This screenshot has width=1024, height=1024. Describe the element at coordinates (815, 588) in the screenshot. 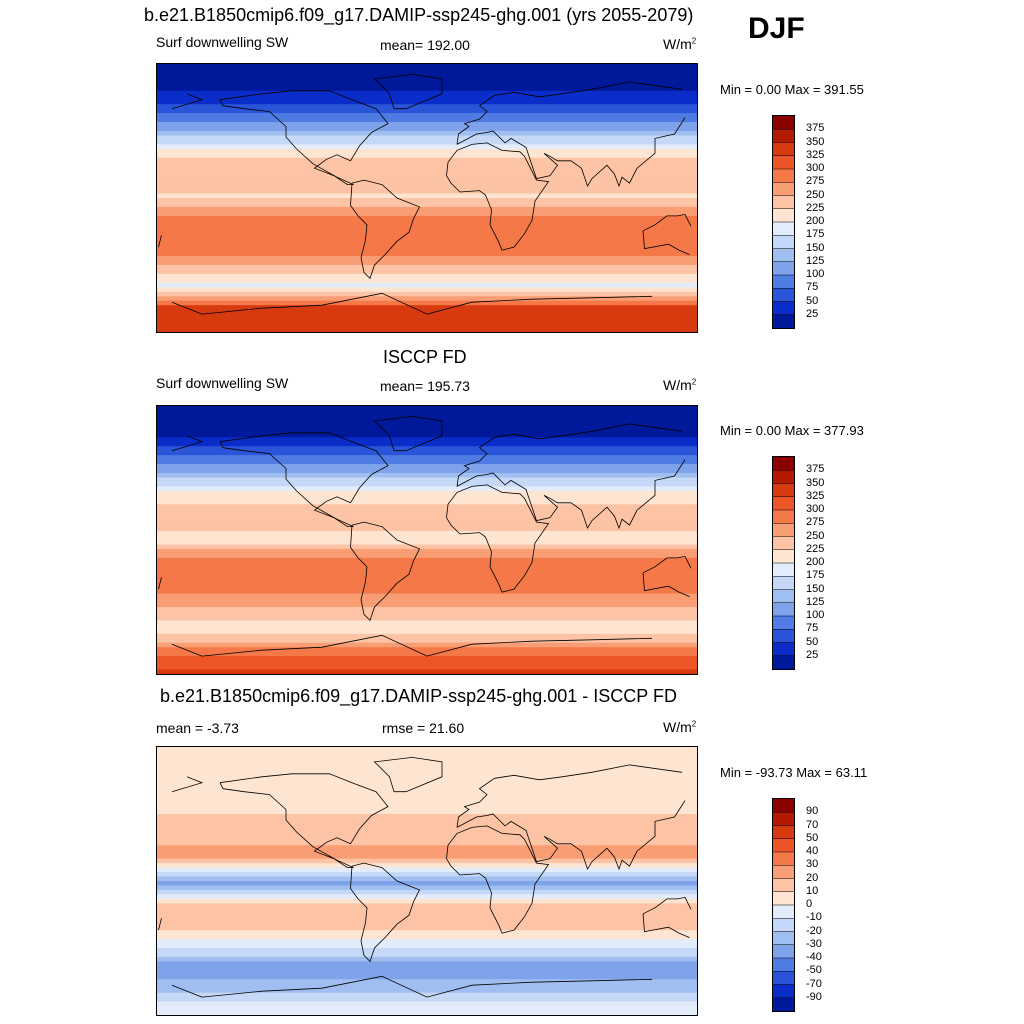

I see `colorbar-tick-label: 150` at that location.